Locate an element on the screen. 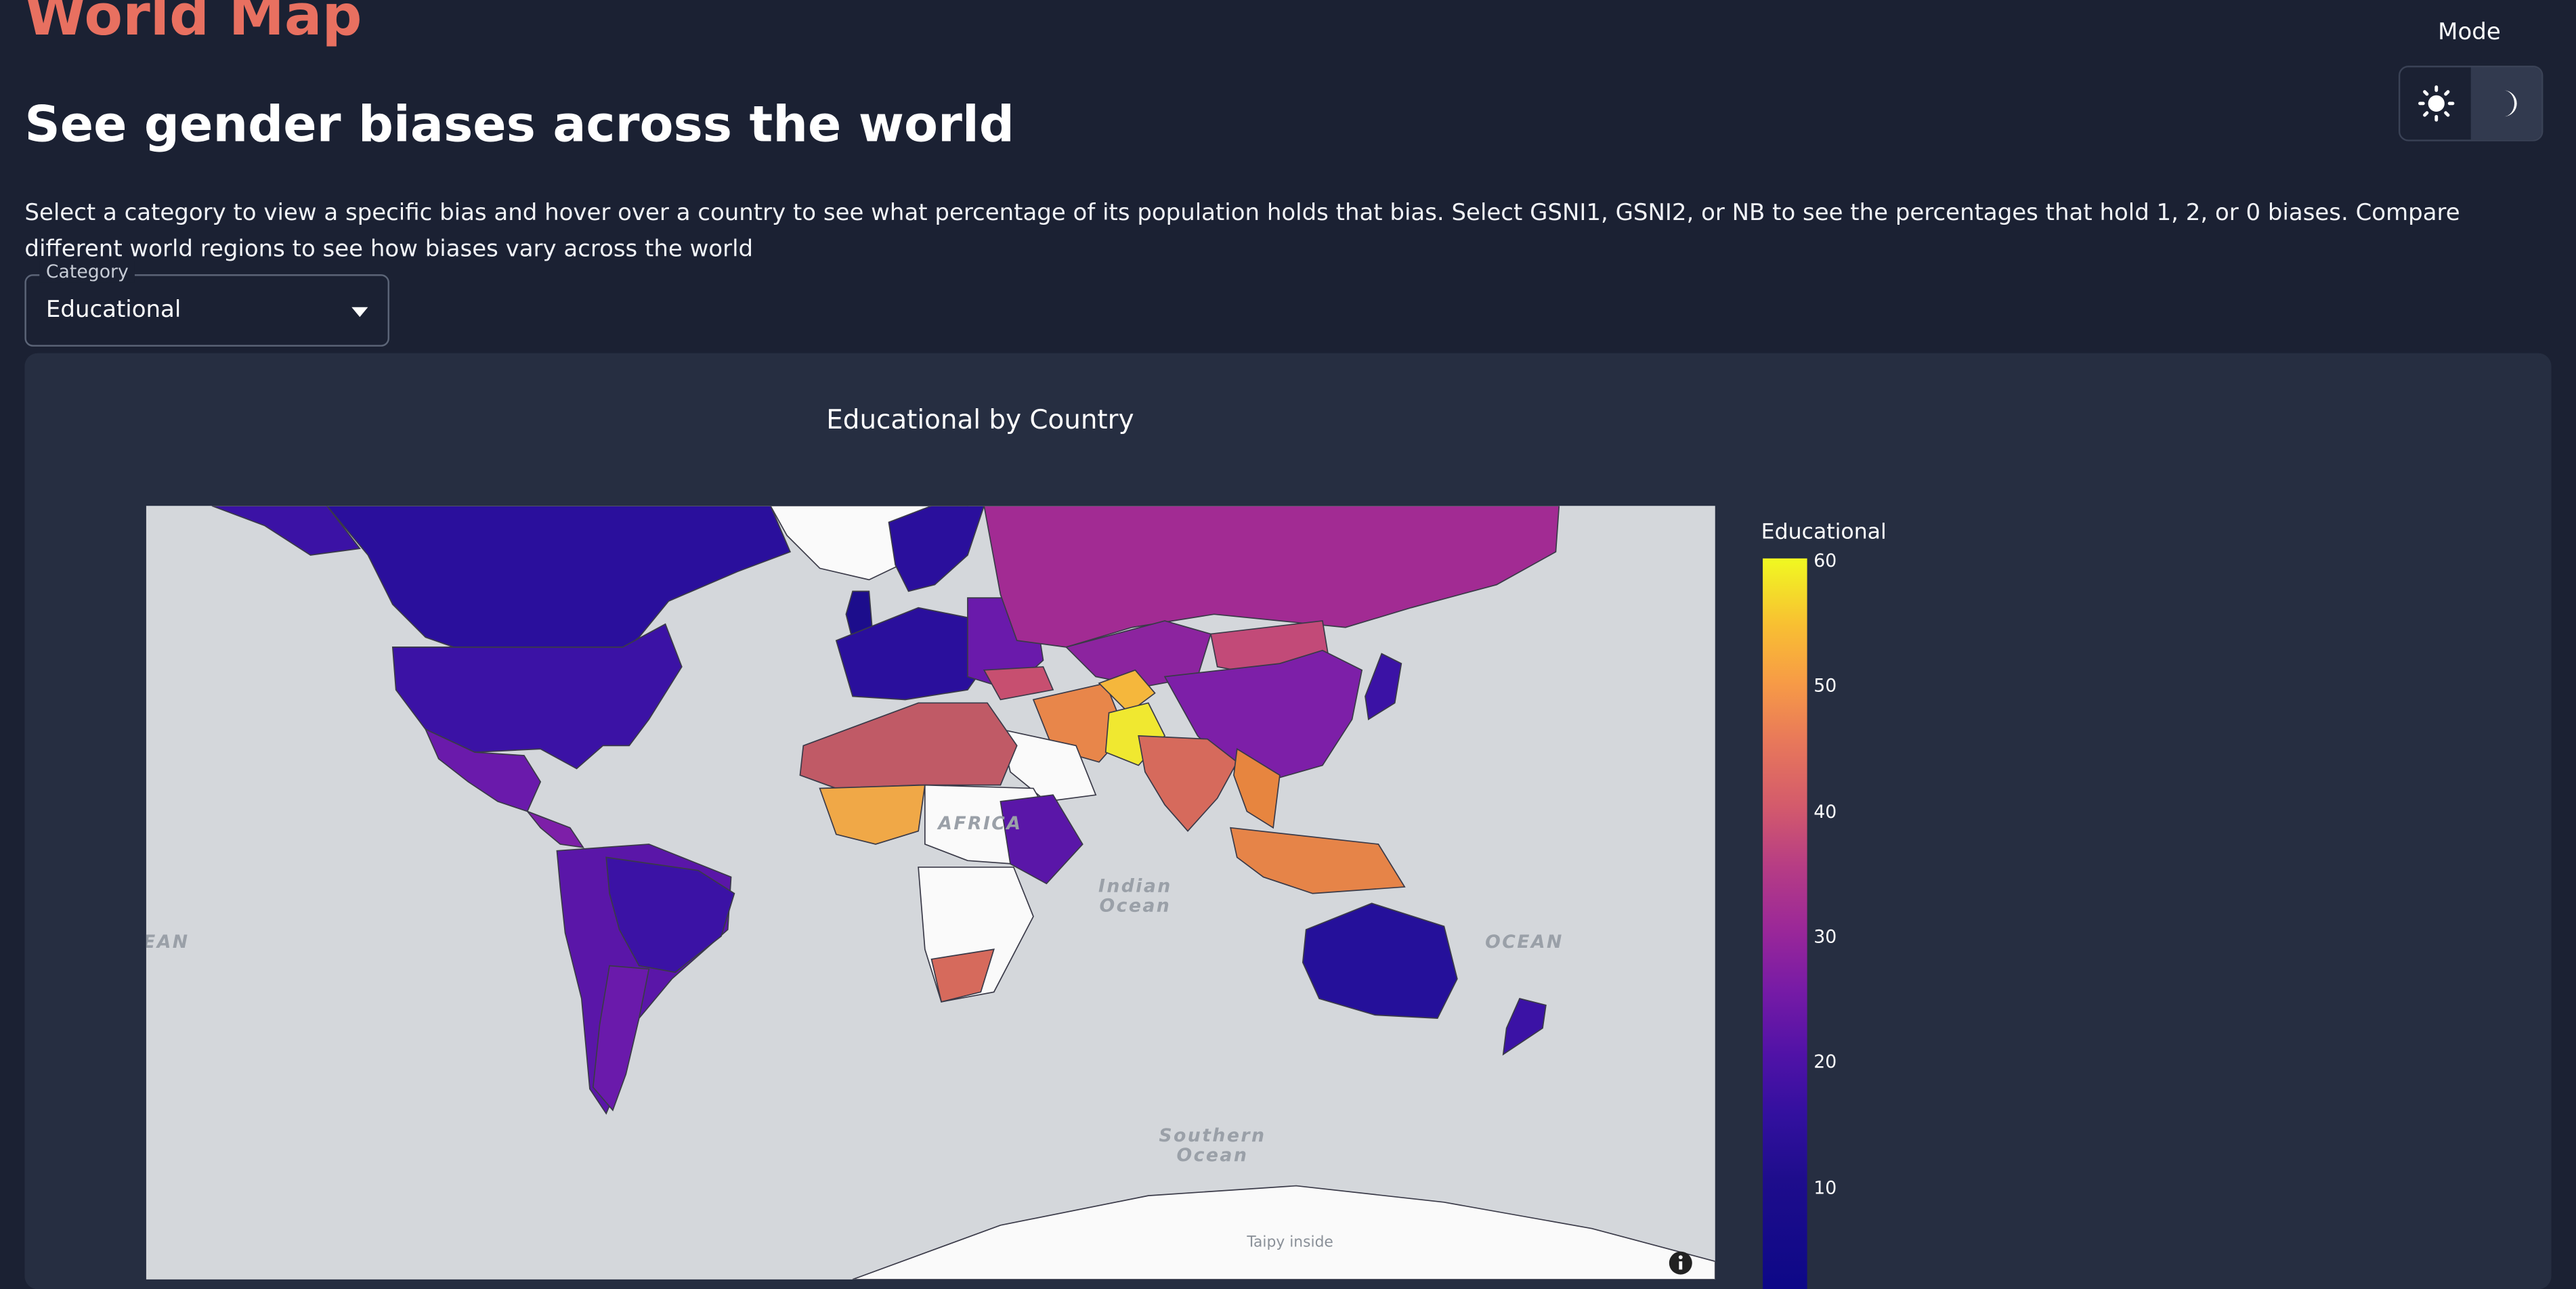  south-africa-shape is located at coordinates (962, 975).